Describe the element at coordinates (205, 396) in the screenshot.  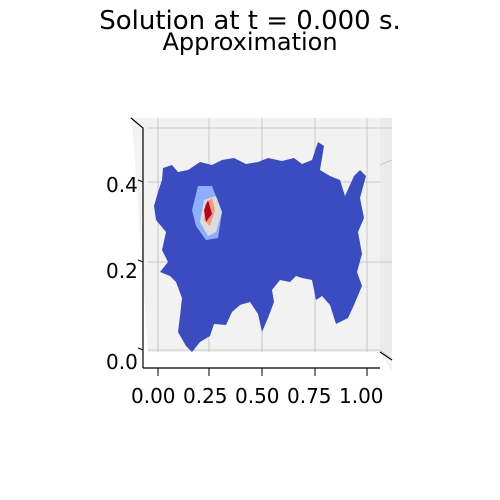
I see `x-tick-label: 0.25` at that location.